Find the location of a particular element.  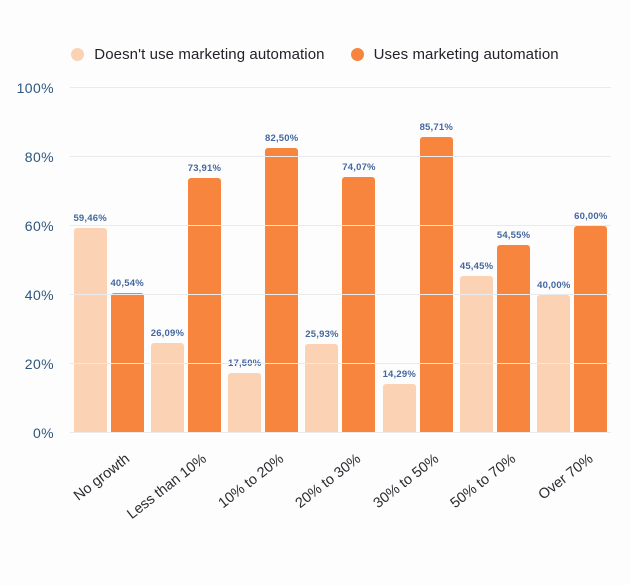

bar-value-label: 73,91% is located at coordinates (204, 169).